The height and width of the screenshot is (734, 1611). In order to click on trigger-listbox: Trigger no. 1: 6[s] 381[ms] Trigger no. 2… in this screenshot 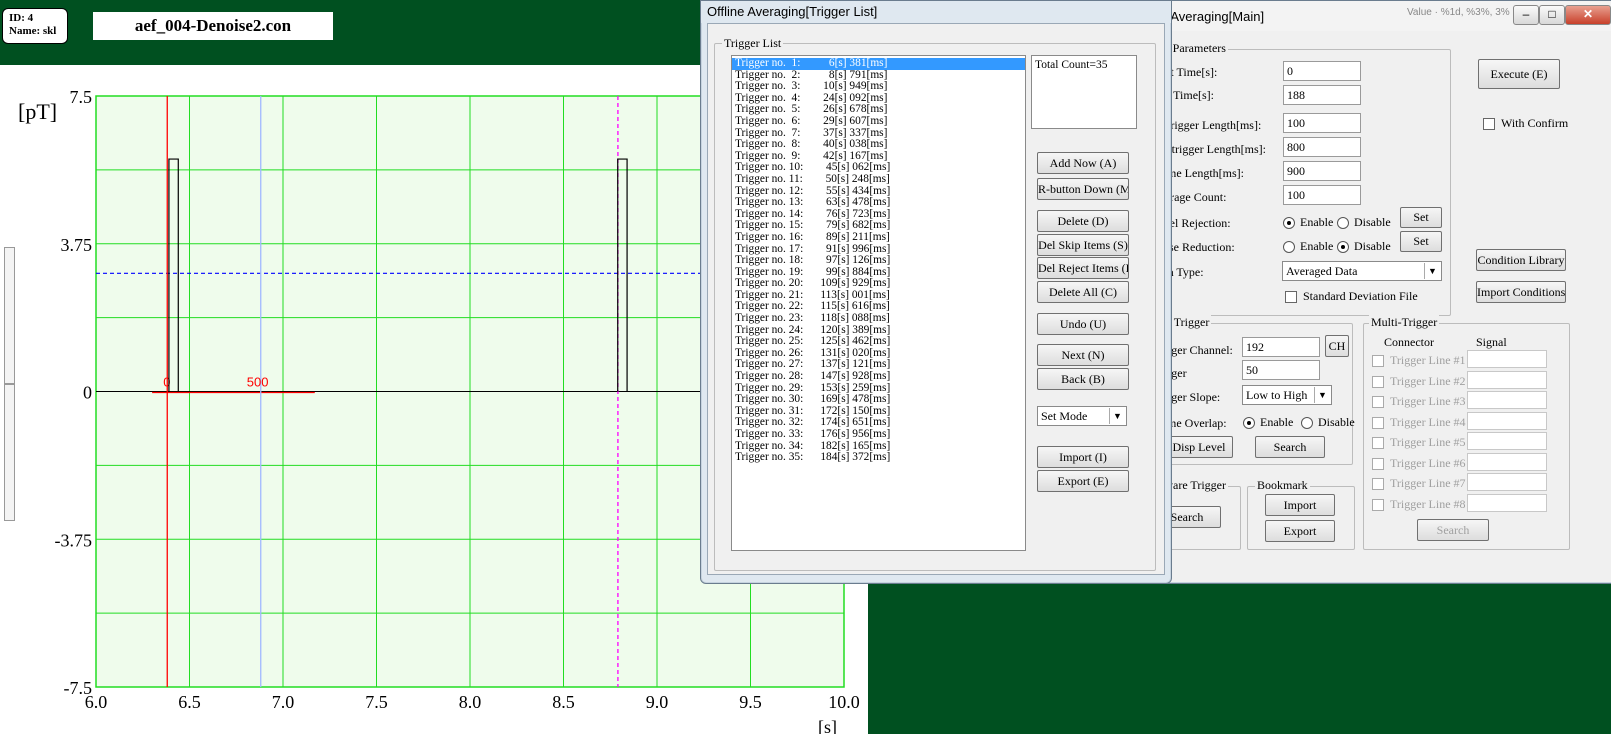, I will do `click(878, 303)`.